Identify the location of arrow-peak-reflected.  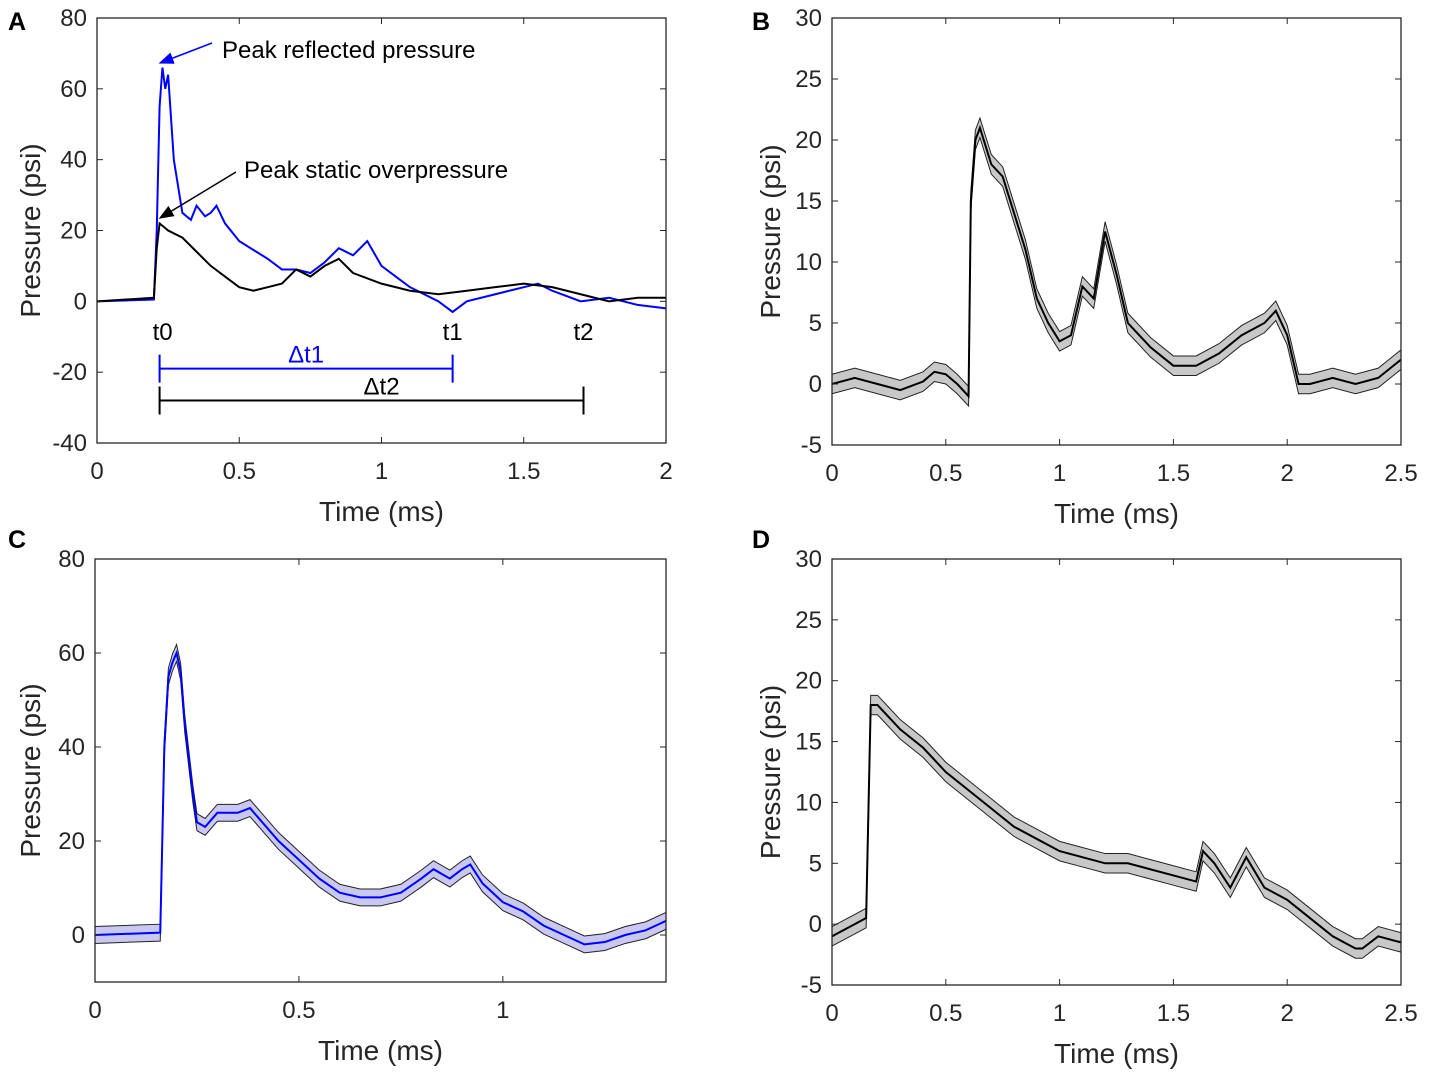
(185, 53).